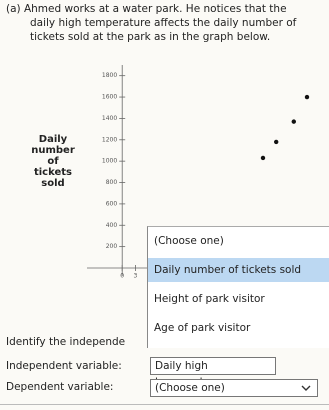 Image resolution: width=329 pixels, height=410 pixels. I want to click on y-tick-label: 1600, so click(109, 97).